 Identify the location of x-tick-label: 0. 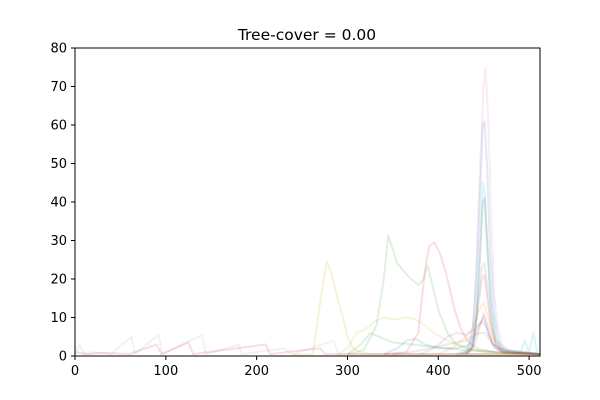
(75, 371).